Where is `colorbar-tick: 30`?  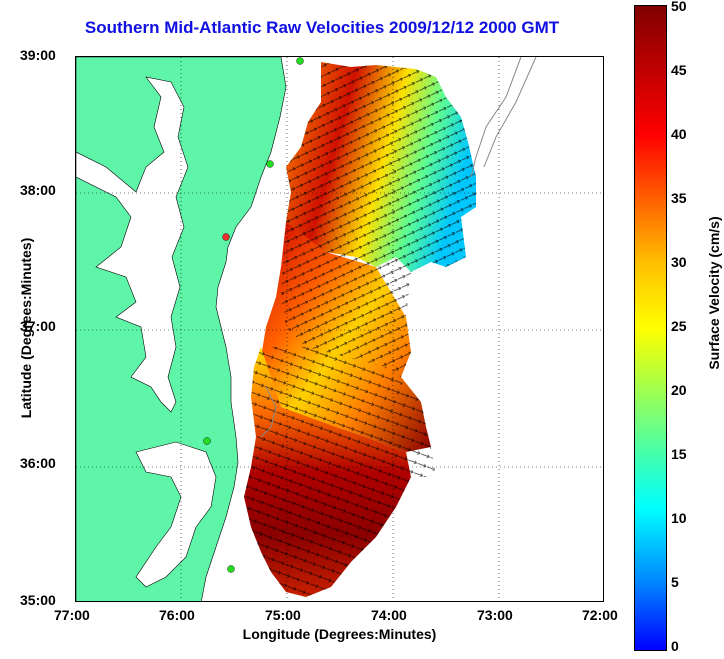
colorbar-tick: 30 is located at coordinates (679, 262).